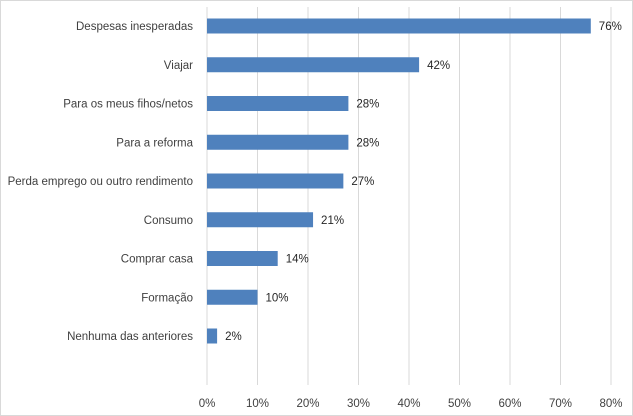 This screenshot has height=416, width=633. Describe the element at coordinates (307, 404) in the screenshot. I see `x-tick-label: 20%` at that location.